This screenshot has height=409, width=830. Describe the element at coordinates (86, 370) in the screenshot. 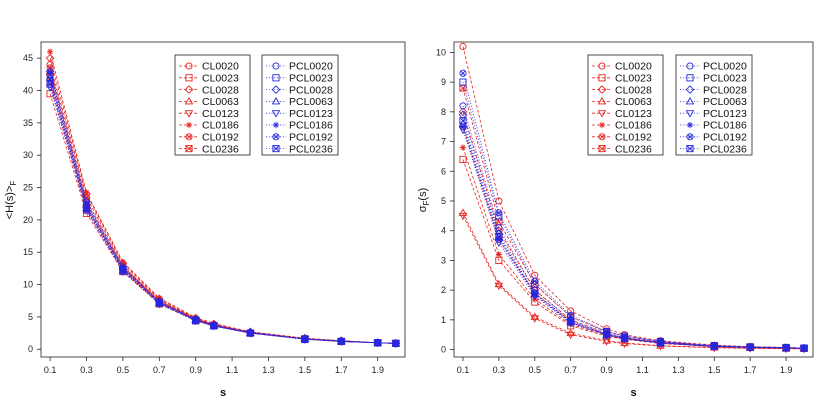

I see `x-tick-label: 0.3` at that location.